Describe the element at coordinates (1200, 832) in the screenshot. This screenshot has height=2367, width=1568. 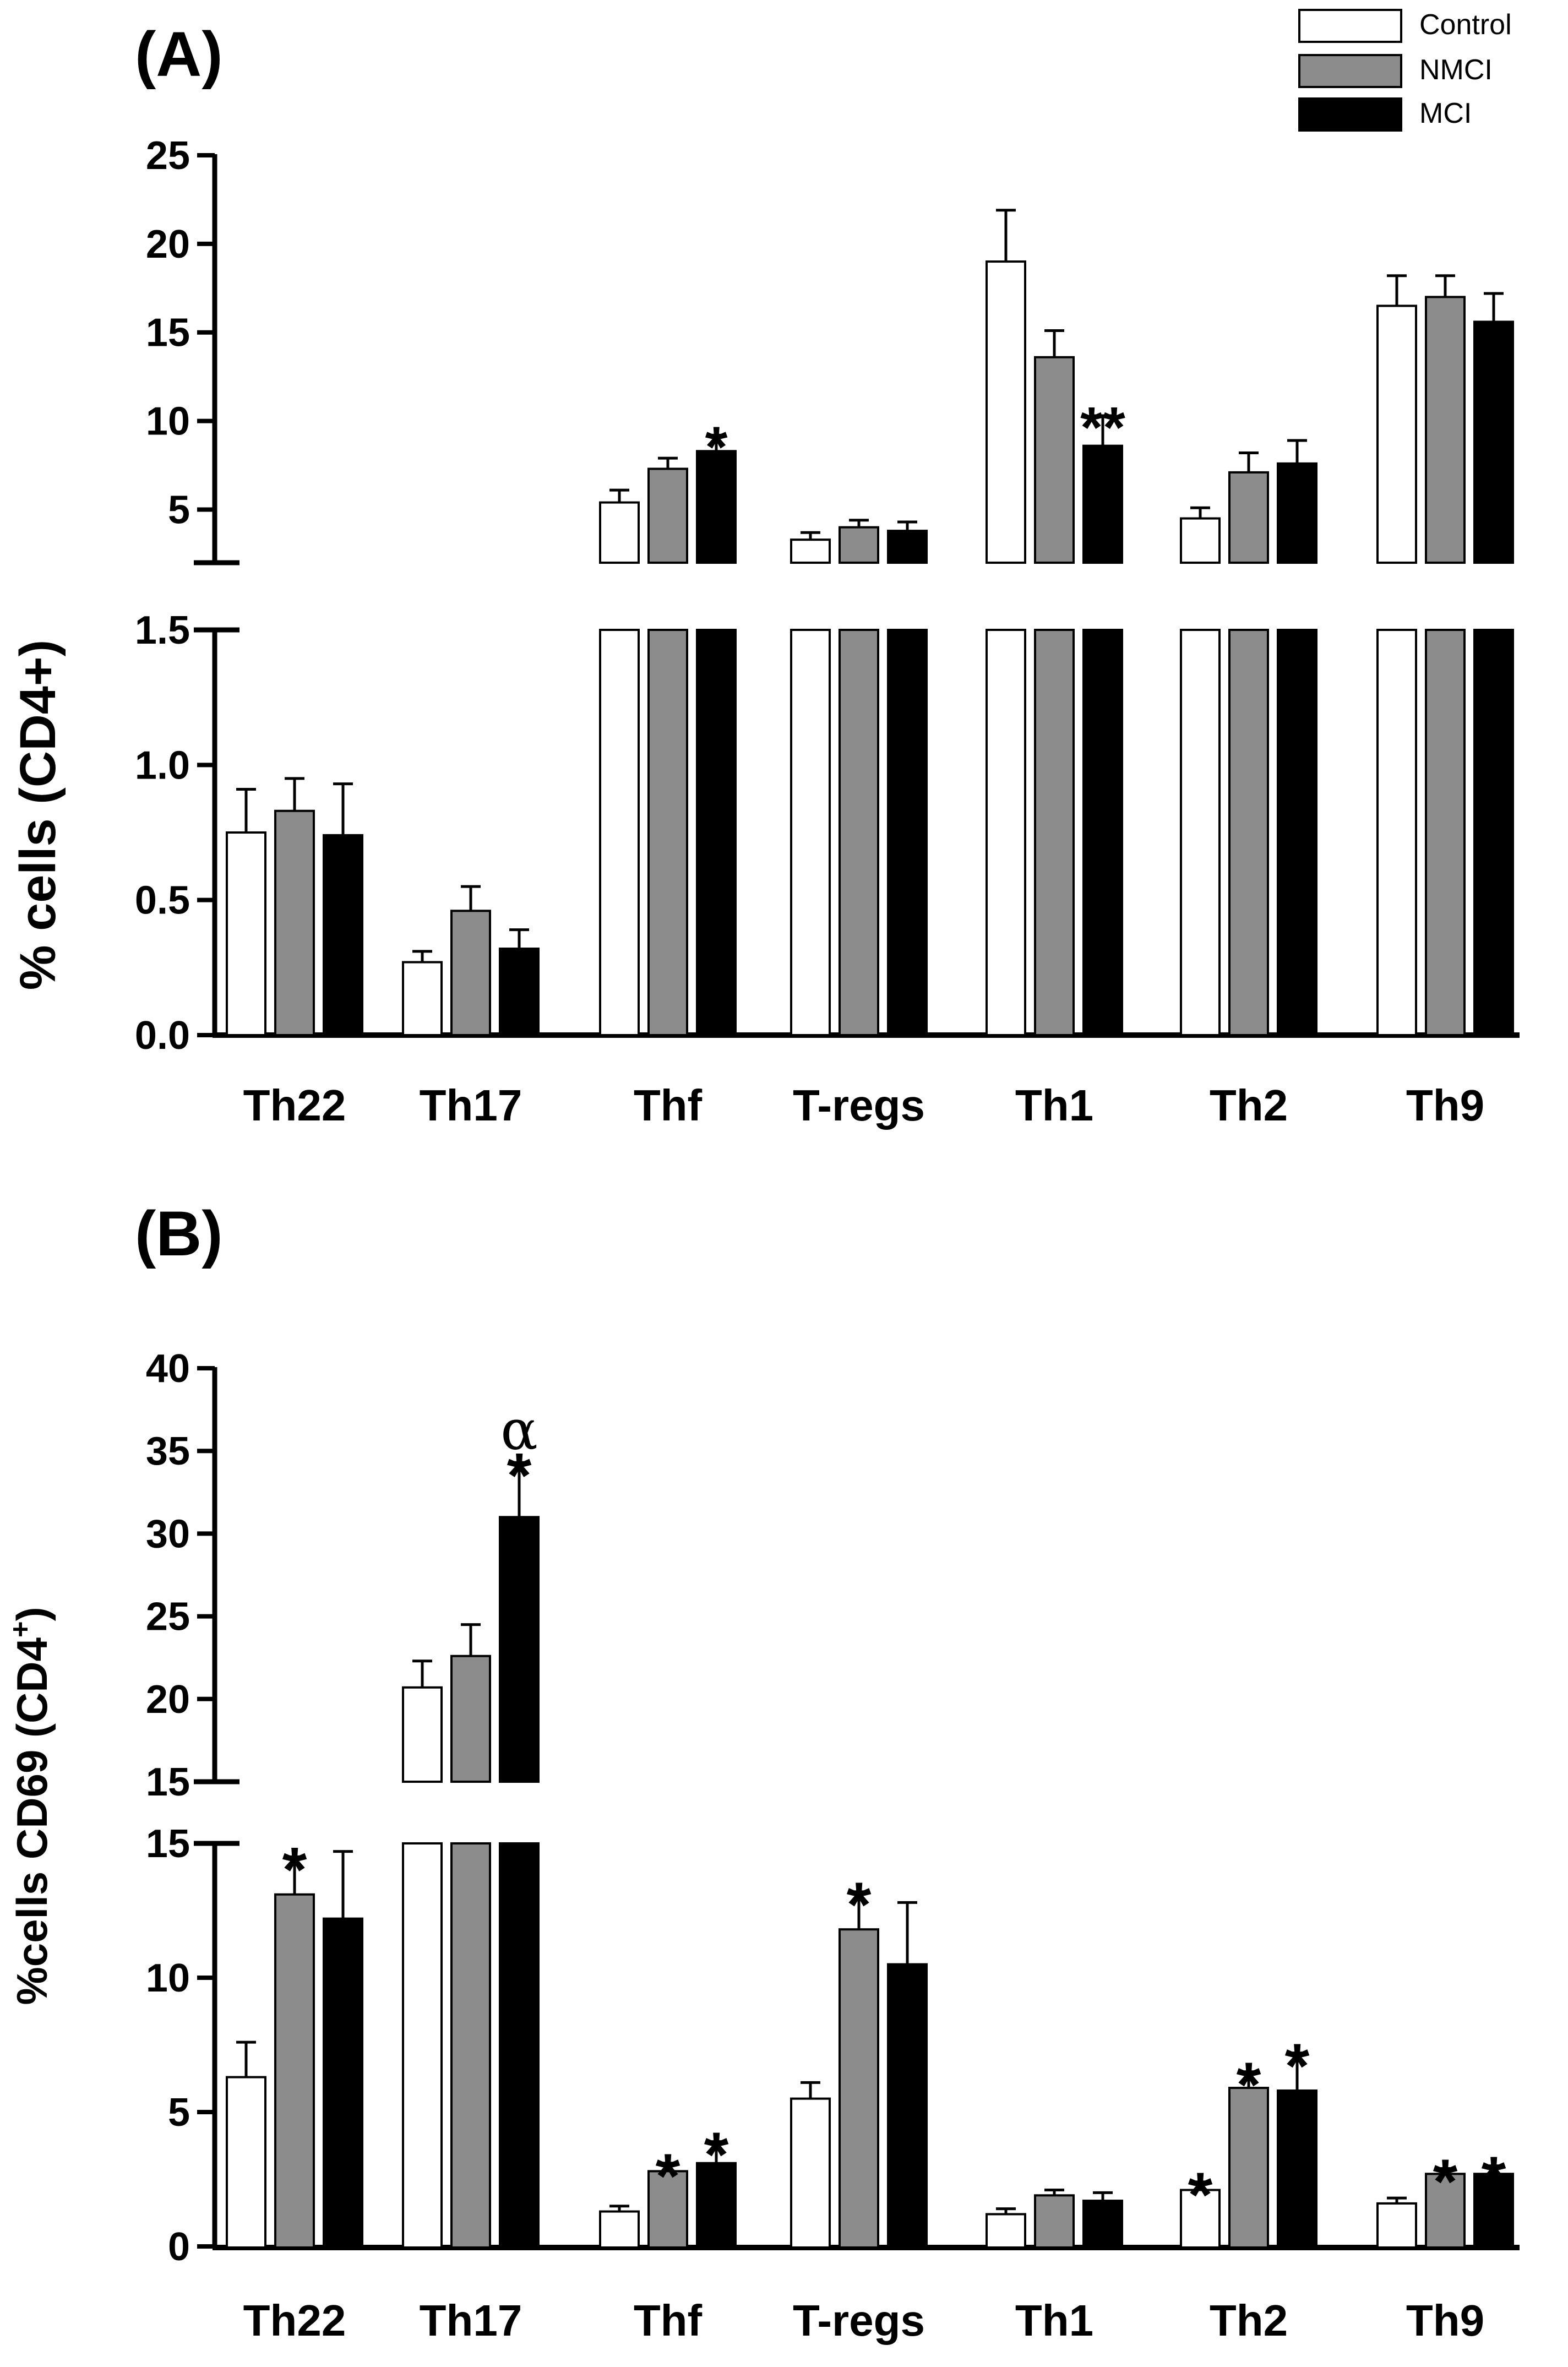
I see `bar-th2-control-lower` at that location.